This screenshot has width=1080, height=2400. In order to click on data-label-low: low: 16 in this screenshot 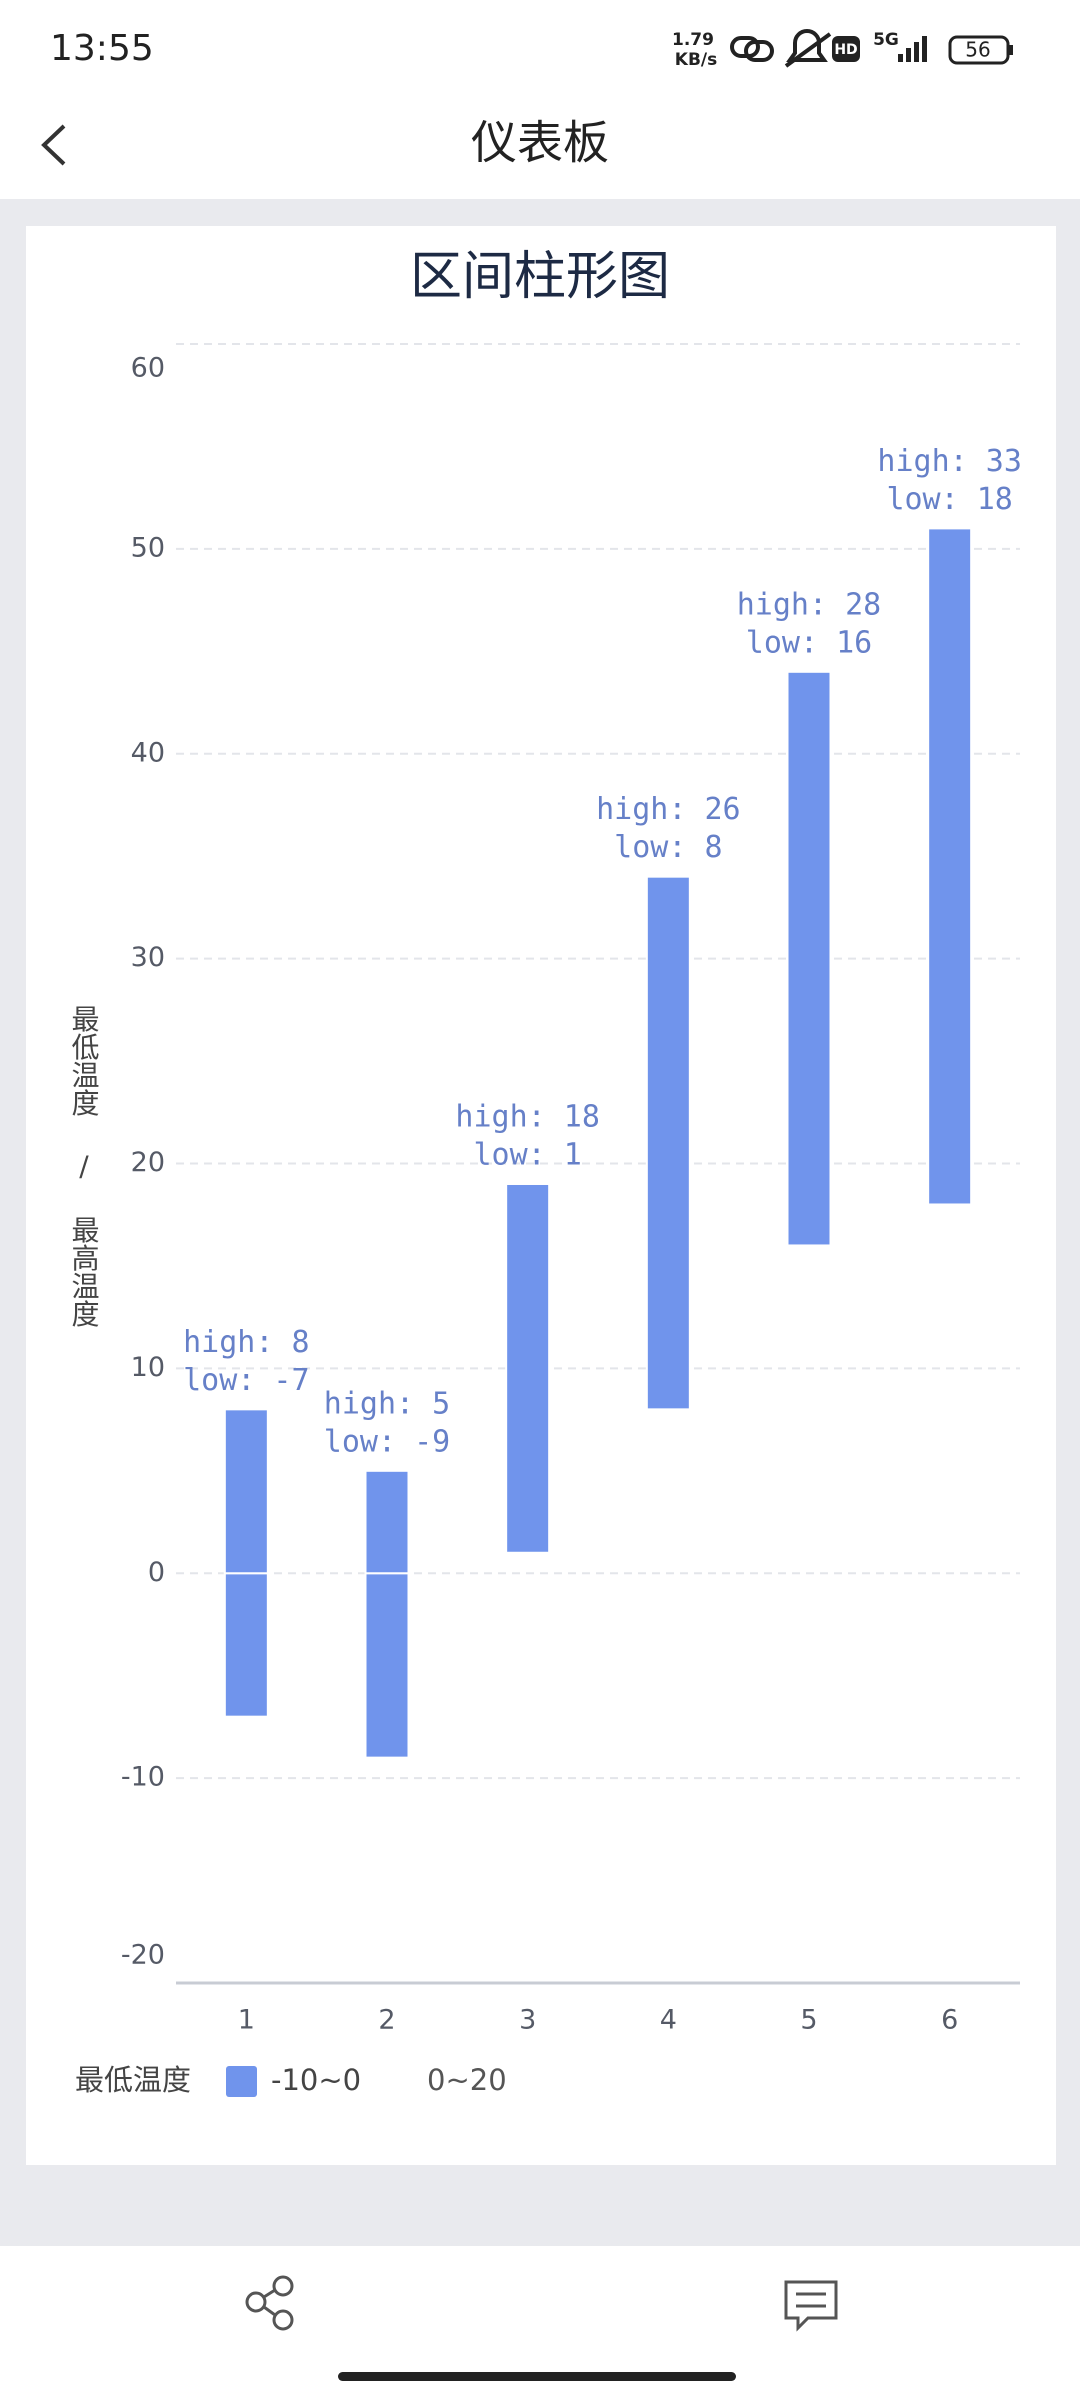, I will do `click(809, 642)`.